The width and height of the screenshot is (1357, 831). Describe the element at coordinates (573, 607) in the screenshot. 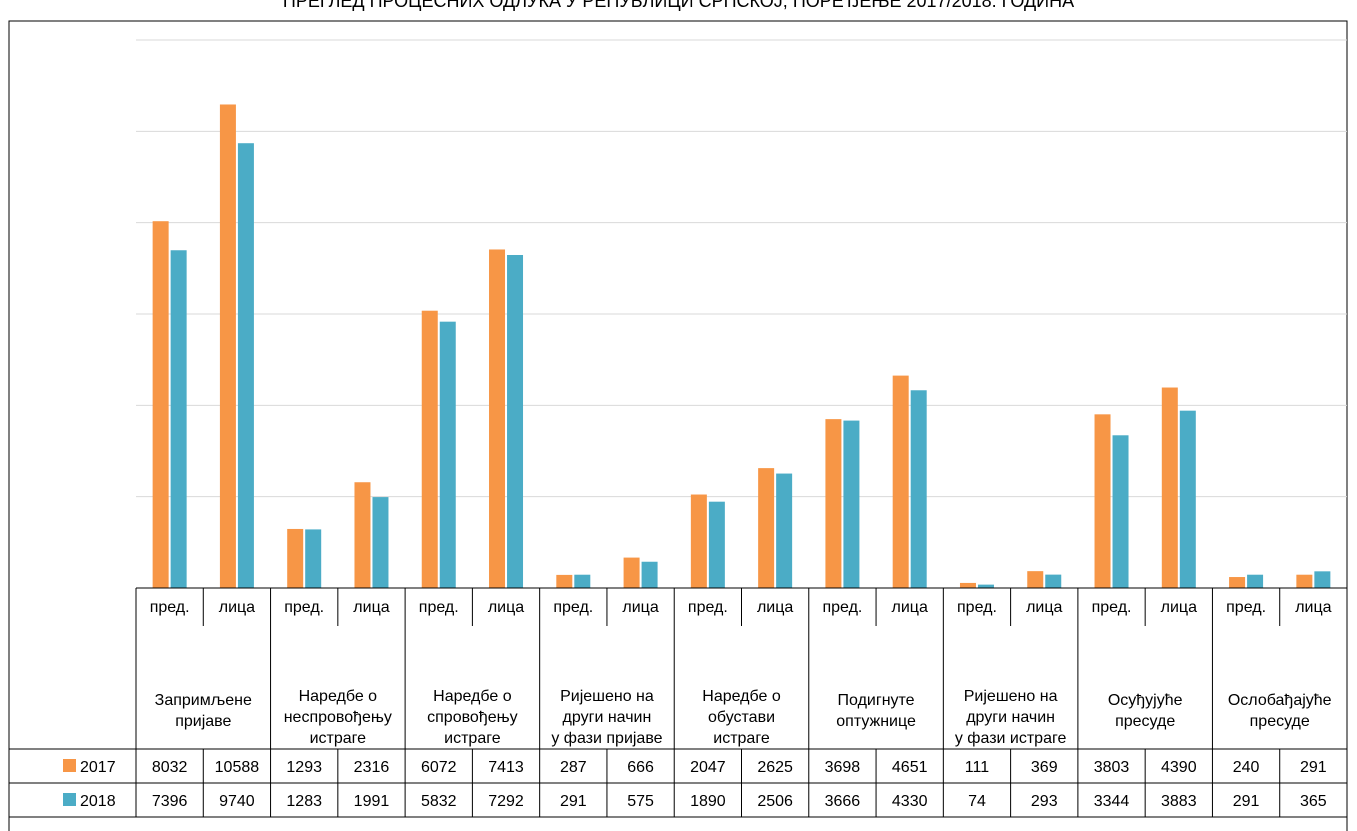

I see `subcategory-label-6: пред.` at that location.